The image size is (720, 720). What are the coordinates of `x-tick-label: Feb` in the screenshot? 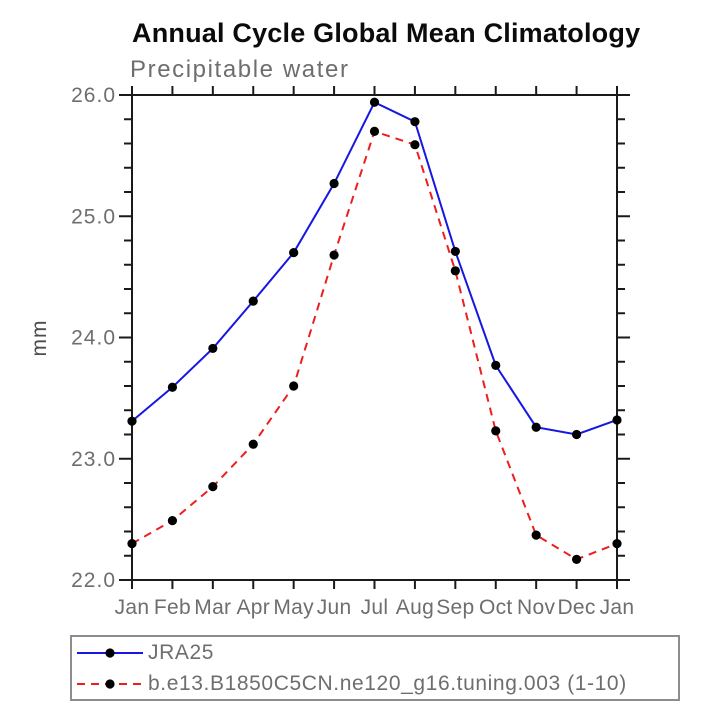 It's located at (172, 607).